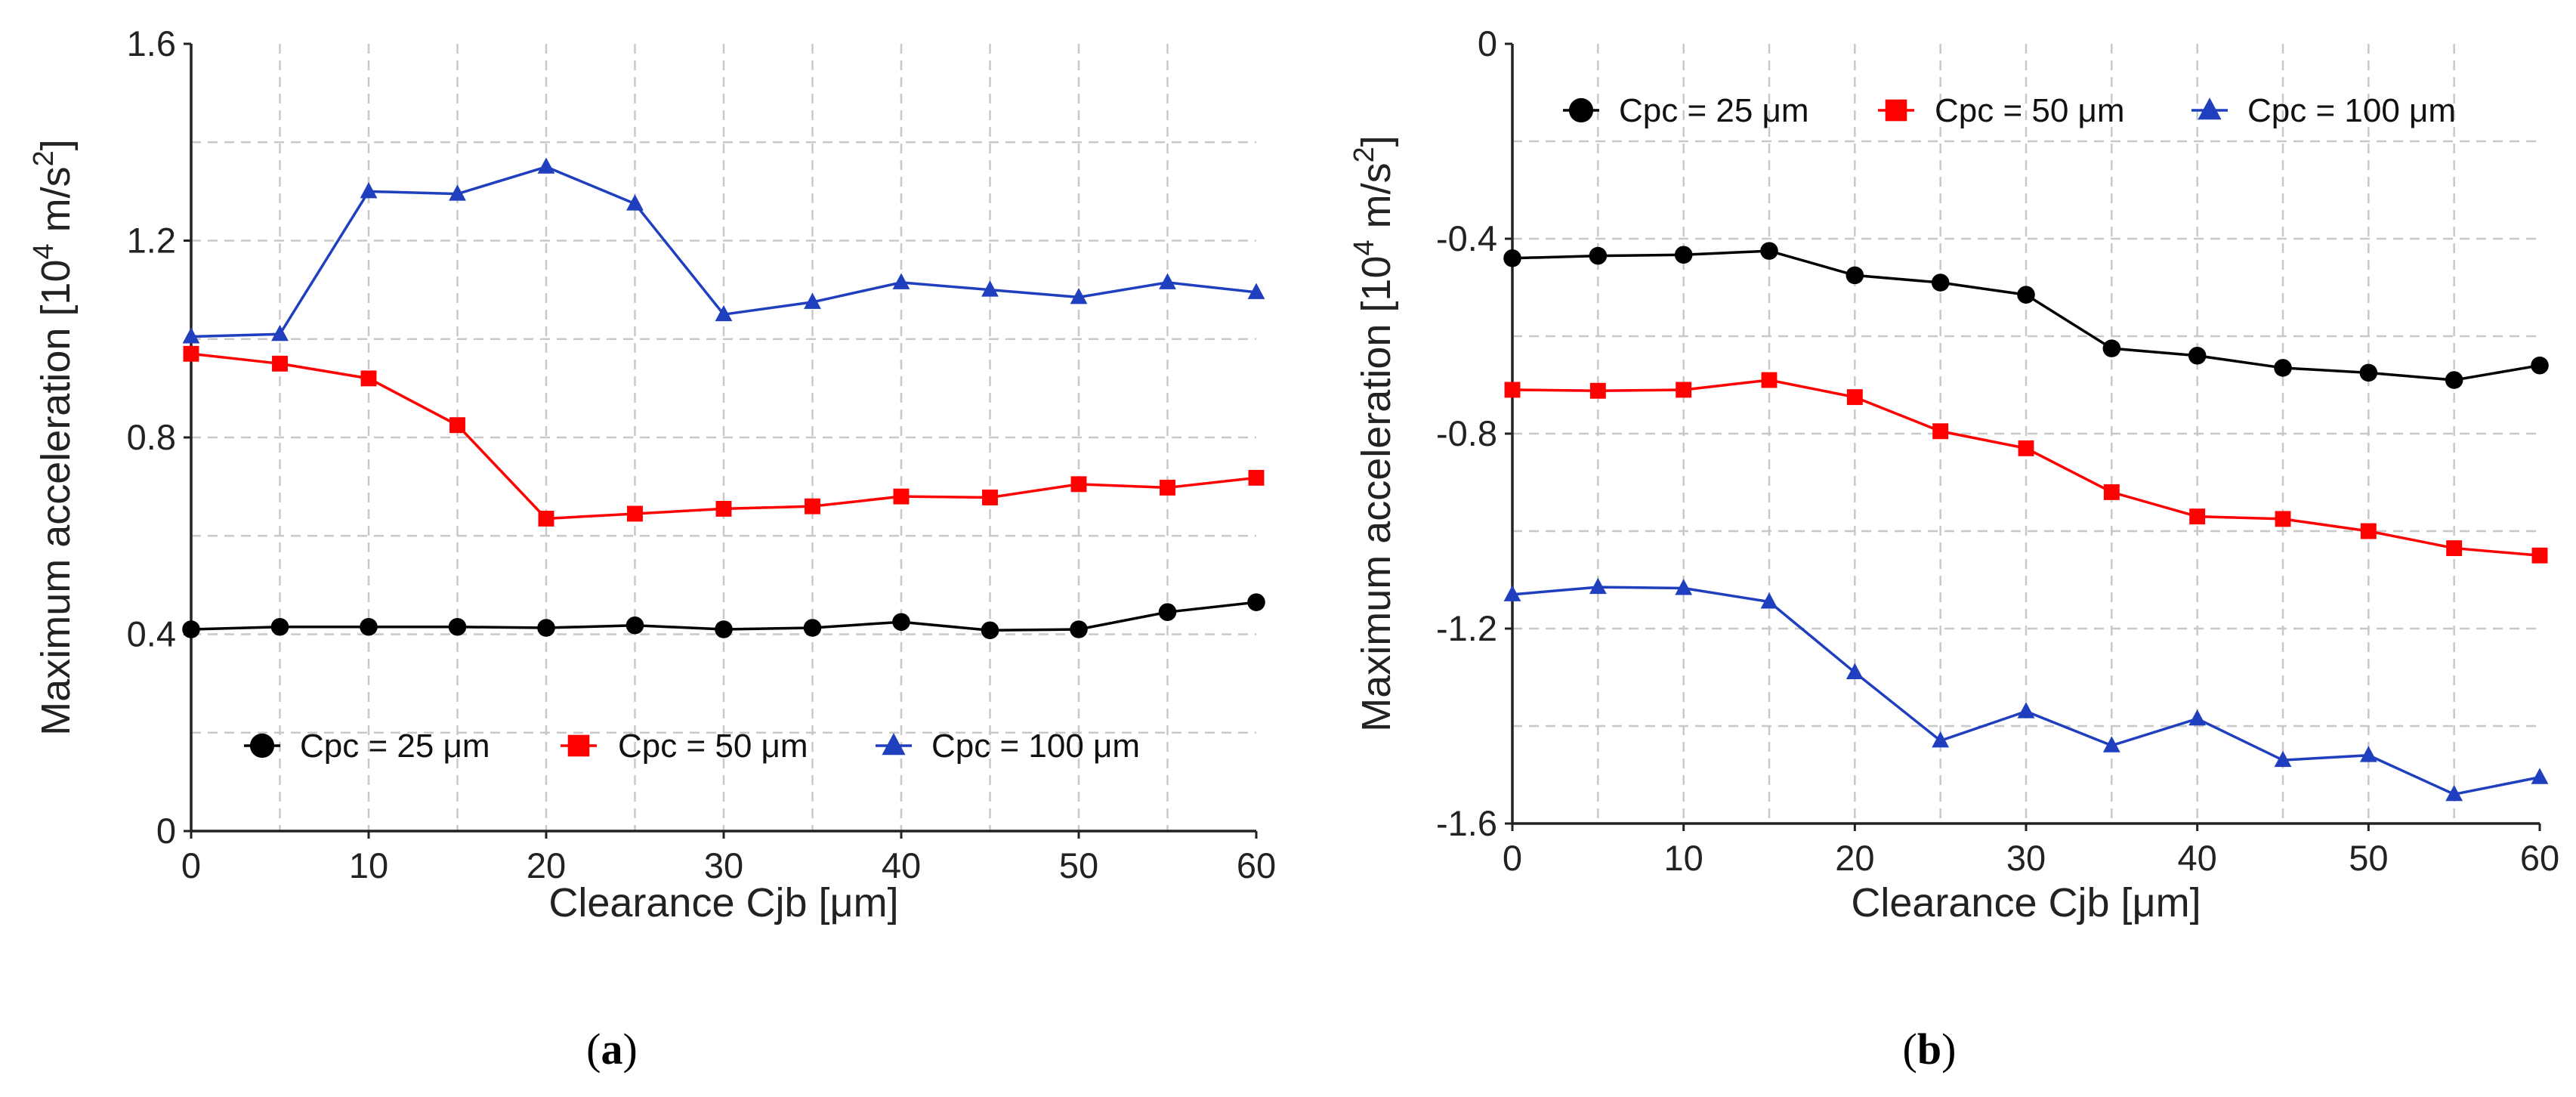 Image resolution: width=2576 pixels, height=1097 pixels. Describe the element at coordinates (151, 437) in the screenshot. I see `y-tick-label: 0.8` at that location.